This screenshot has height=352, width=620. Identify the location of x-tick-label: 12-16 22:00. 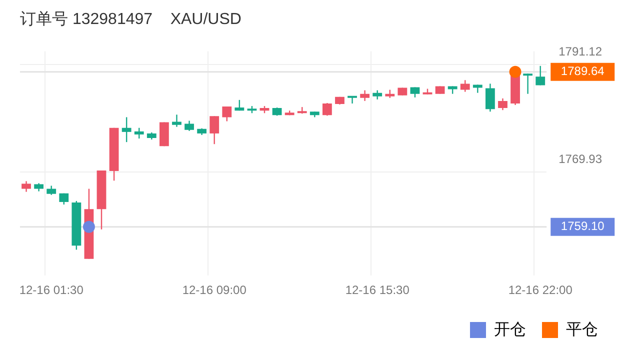
(540, 290).